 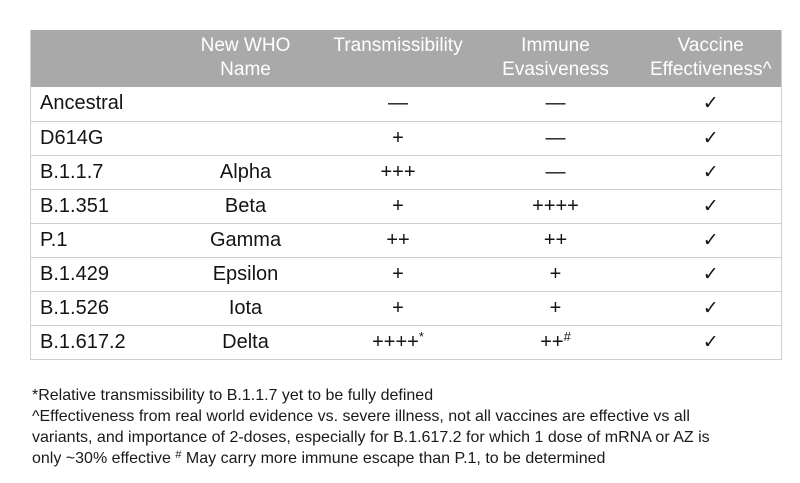 I want to click on who-name-cell: Gamma, so click(x=245, y=239).